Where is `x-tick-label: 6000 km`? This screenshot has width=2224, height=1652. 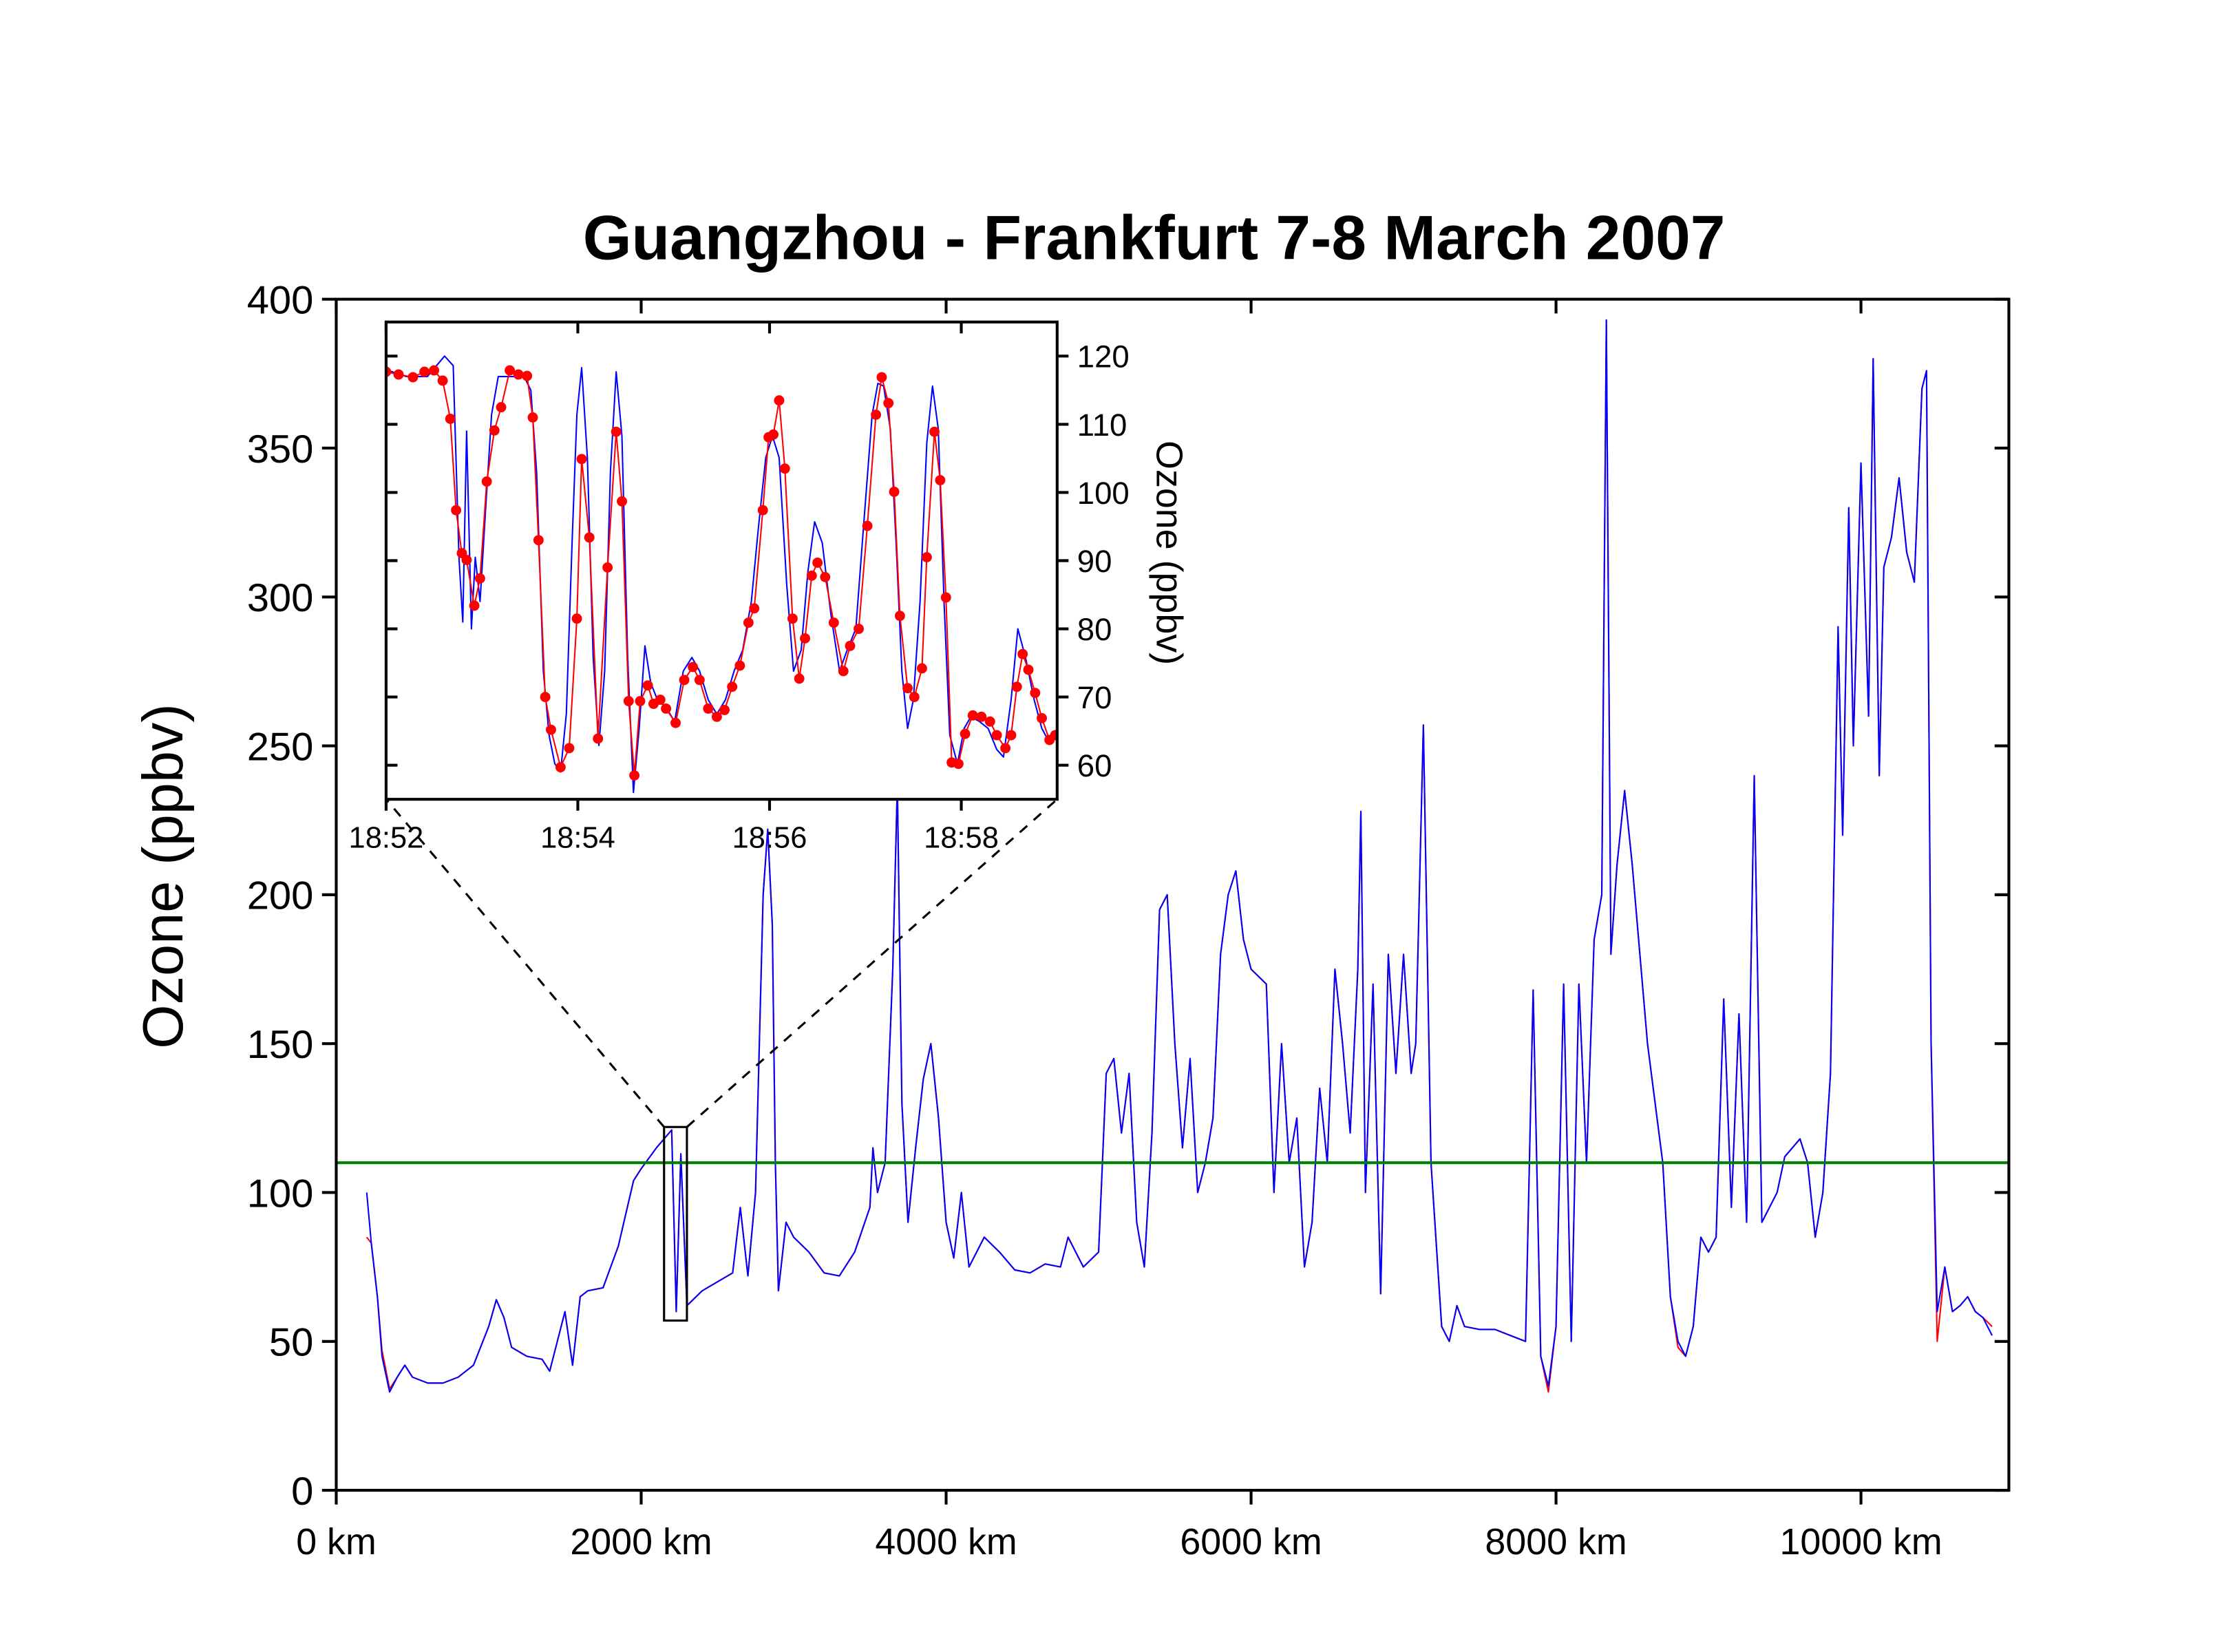
x-tick-label: 6000 km is located at coordinates (1251, 1542).